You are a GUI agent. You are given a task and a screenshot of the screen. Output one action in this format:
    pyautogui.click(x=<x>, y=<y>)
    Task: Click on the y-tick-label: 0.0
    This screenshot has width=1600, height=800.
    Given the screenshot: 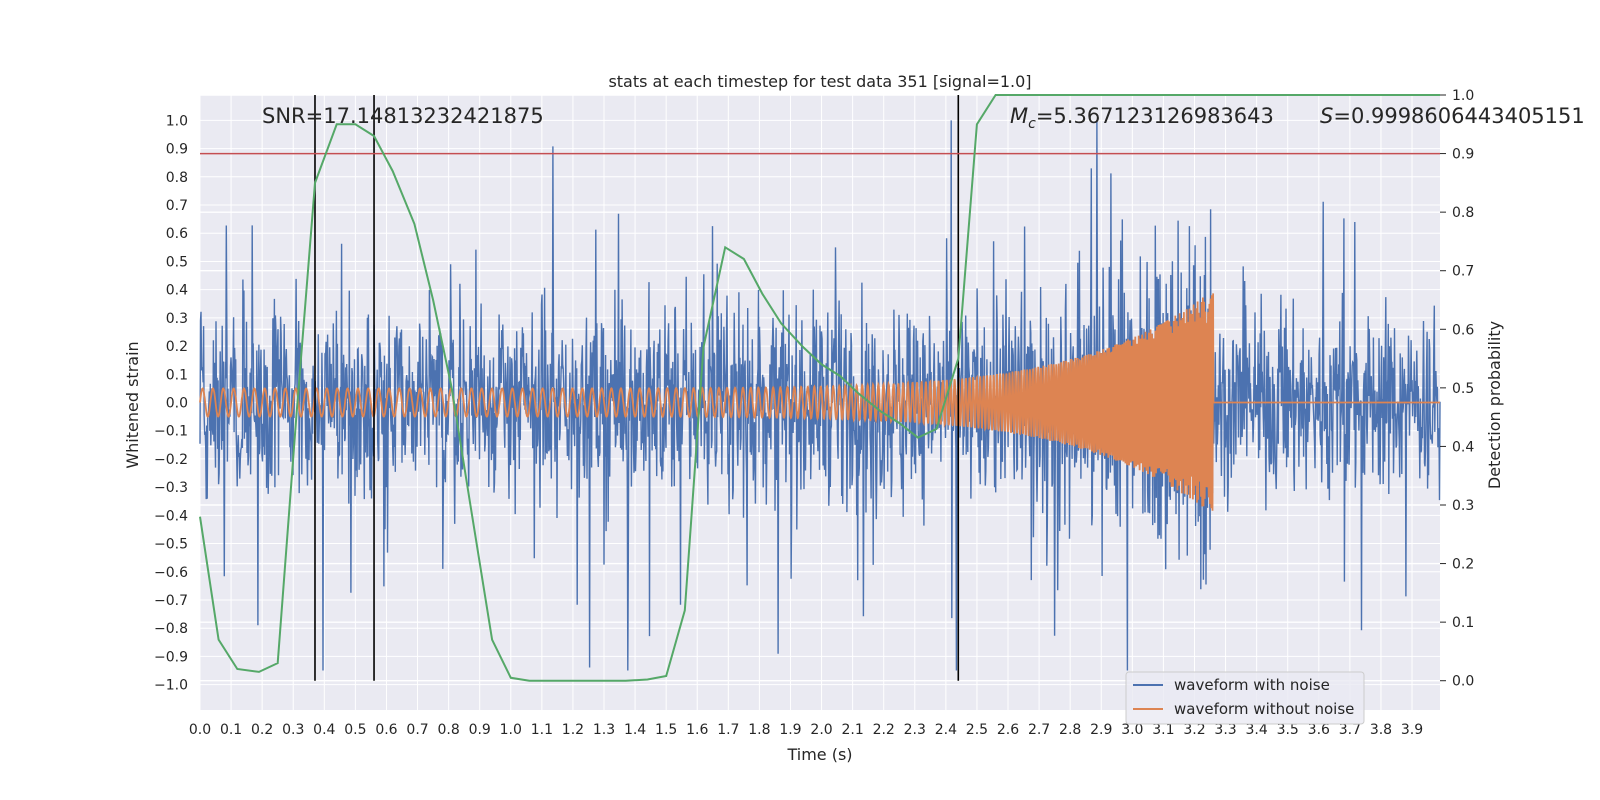 What is the action you would take?
    pyautogui.click(x=177, y=404)
    